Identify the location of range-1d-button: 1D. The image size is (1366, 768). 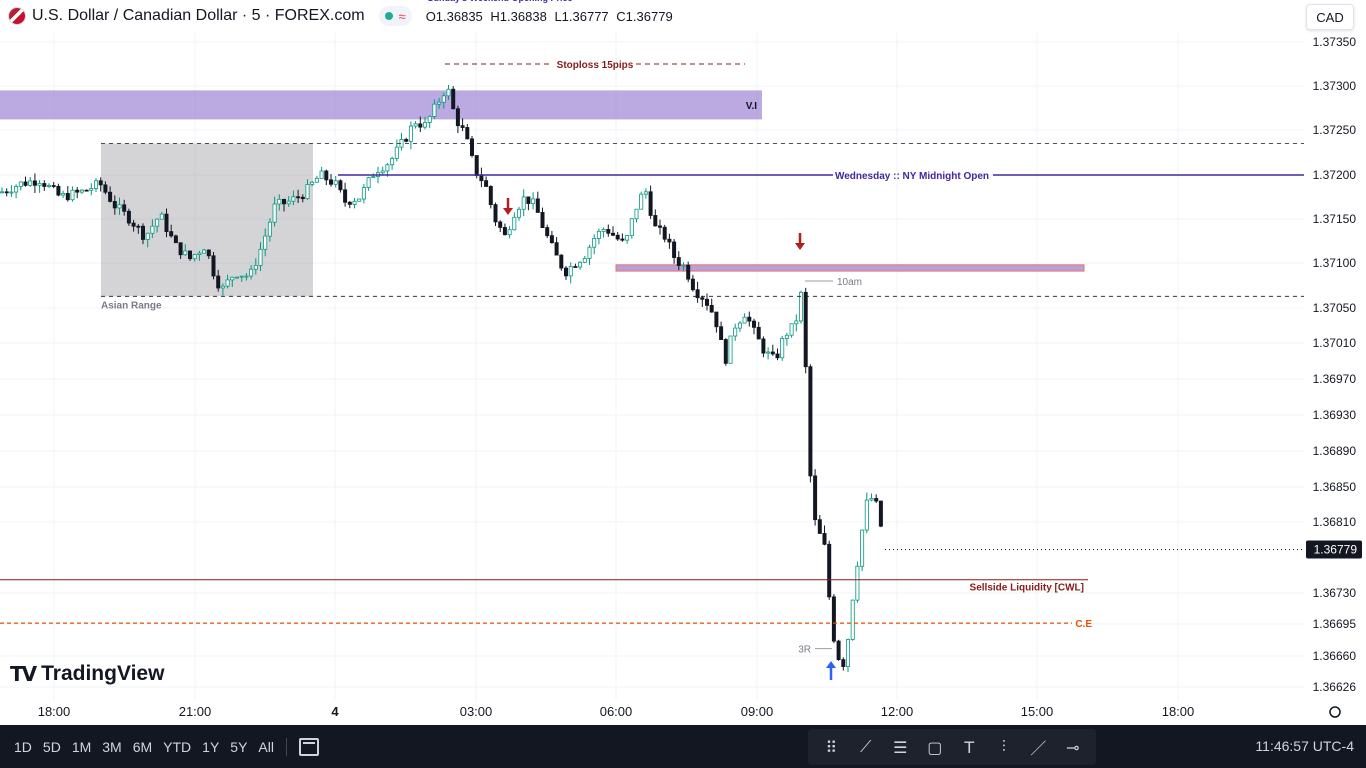
(23, 746).